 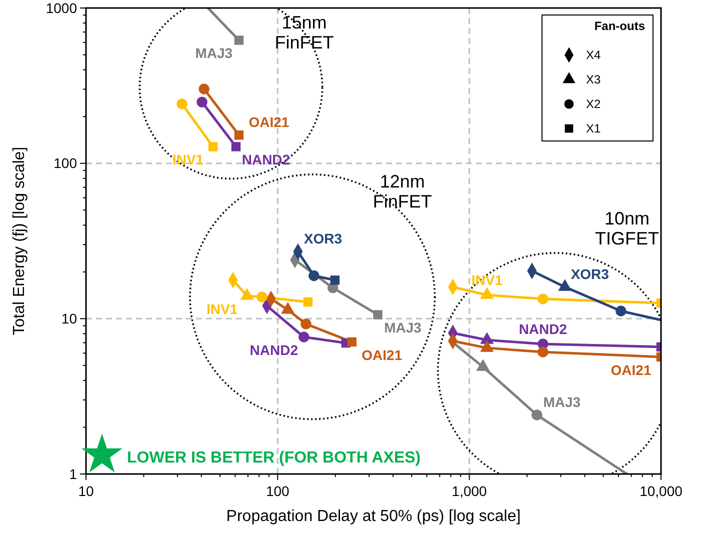 What do you see at coordinates (69, 318) in the screenshot?
I see `y-tick-label: 10` at bounding box center [69, 318].